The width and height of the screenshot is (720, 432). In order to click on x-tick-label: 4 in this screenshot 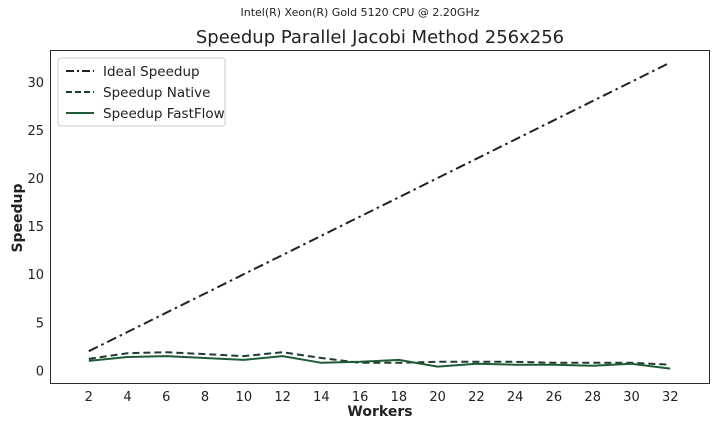, I will do `click(127, 397)`.